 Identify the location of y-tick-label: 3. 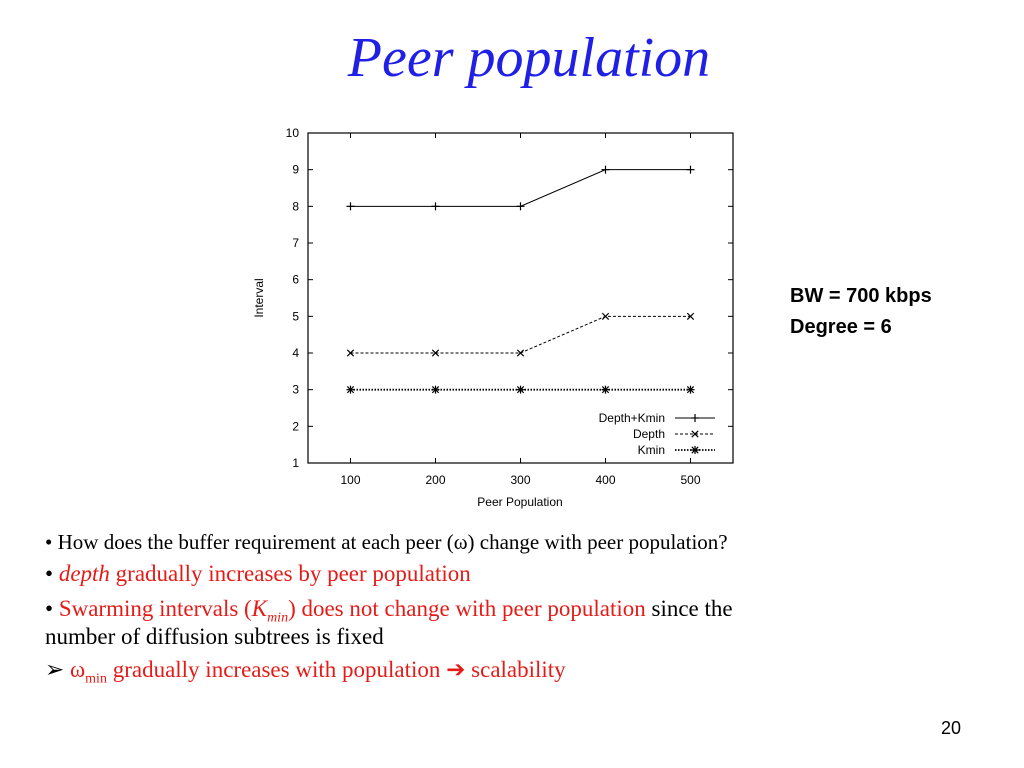
(295, 390).